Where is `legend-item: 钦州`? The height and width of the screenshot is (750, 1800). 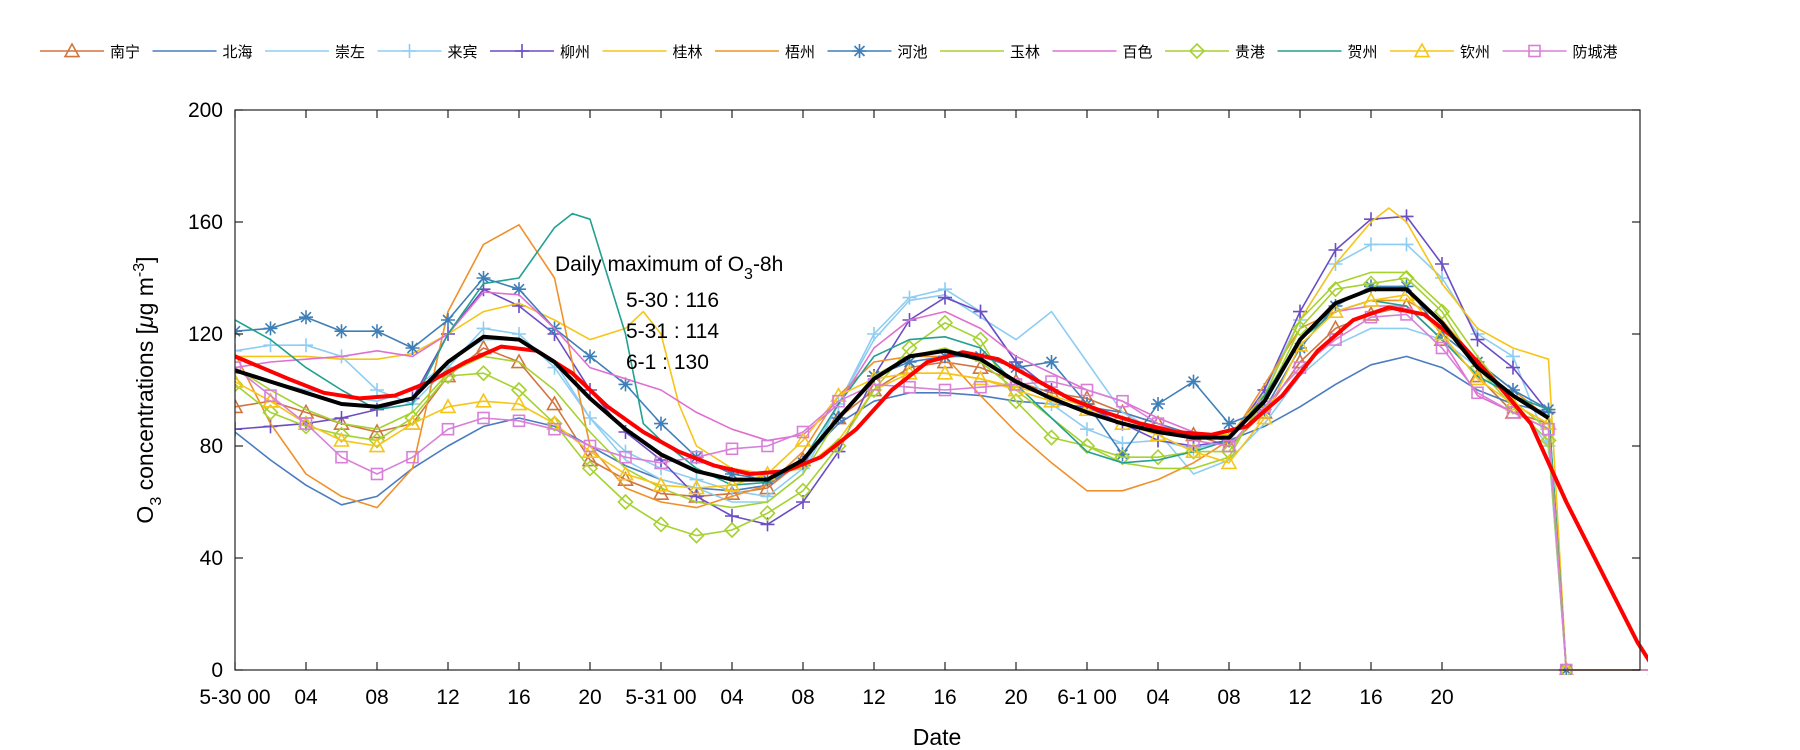 legend-item: 钦州 is located at coordinates (1440, 51).